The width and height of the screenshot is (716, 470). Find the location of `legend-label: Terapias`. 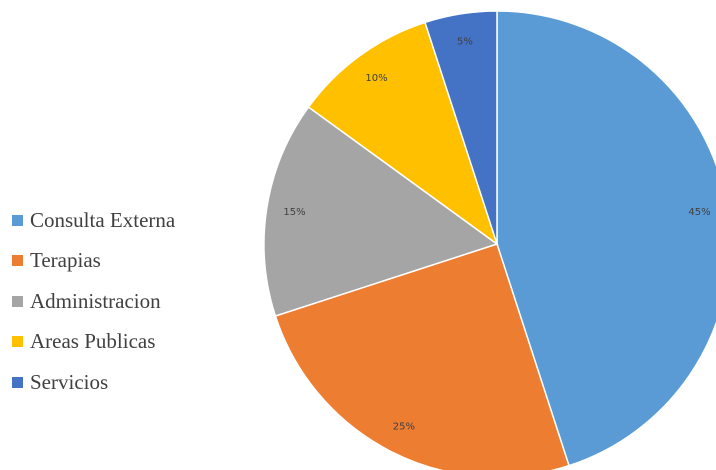

legend-label: Terapias is located at coordinates (65, 260).